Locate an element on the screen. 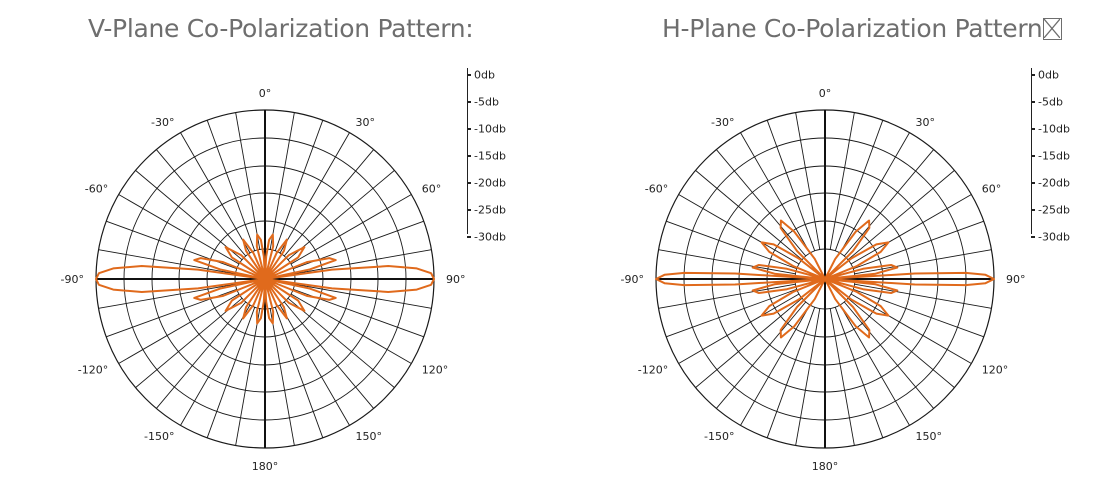  angle-tick-label: 30° is located at coordinates (366, 122).